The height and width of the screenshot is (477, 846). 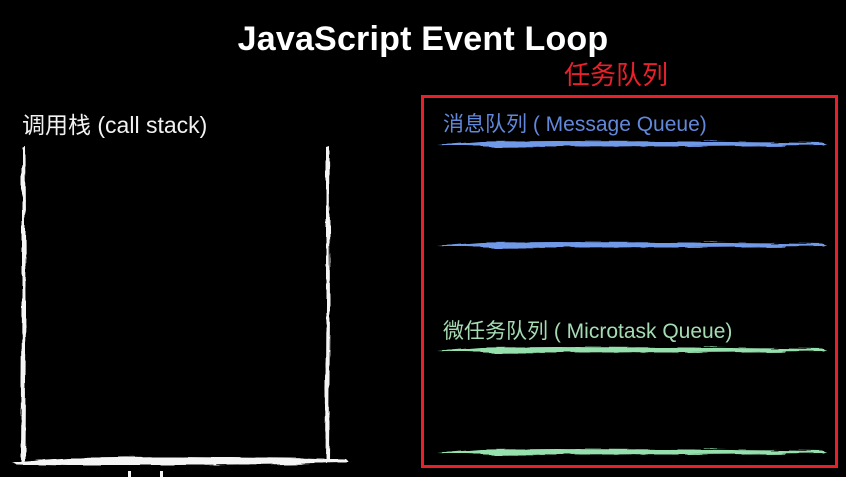 I want to click on microtask-queue-label: 微任务队列 ( Microtask Queue), so click(x=588, y=331).